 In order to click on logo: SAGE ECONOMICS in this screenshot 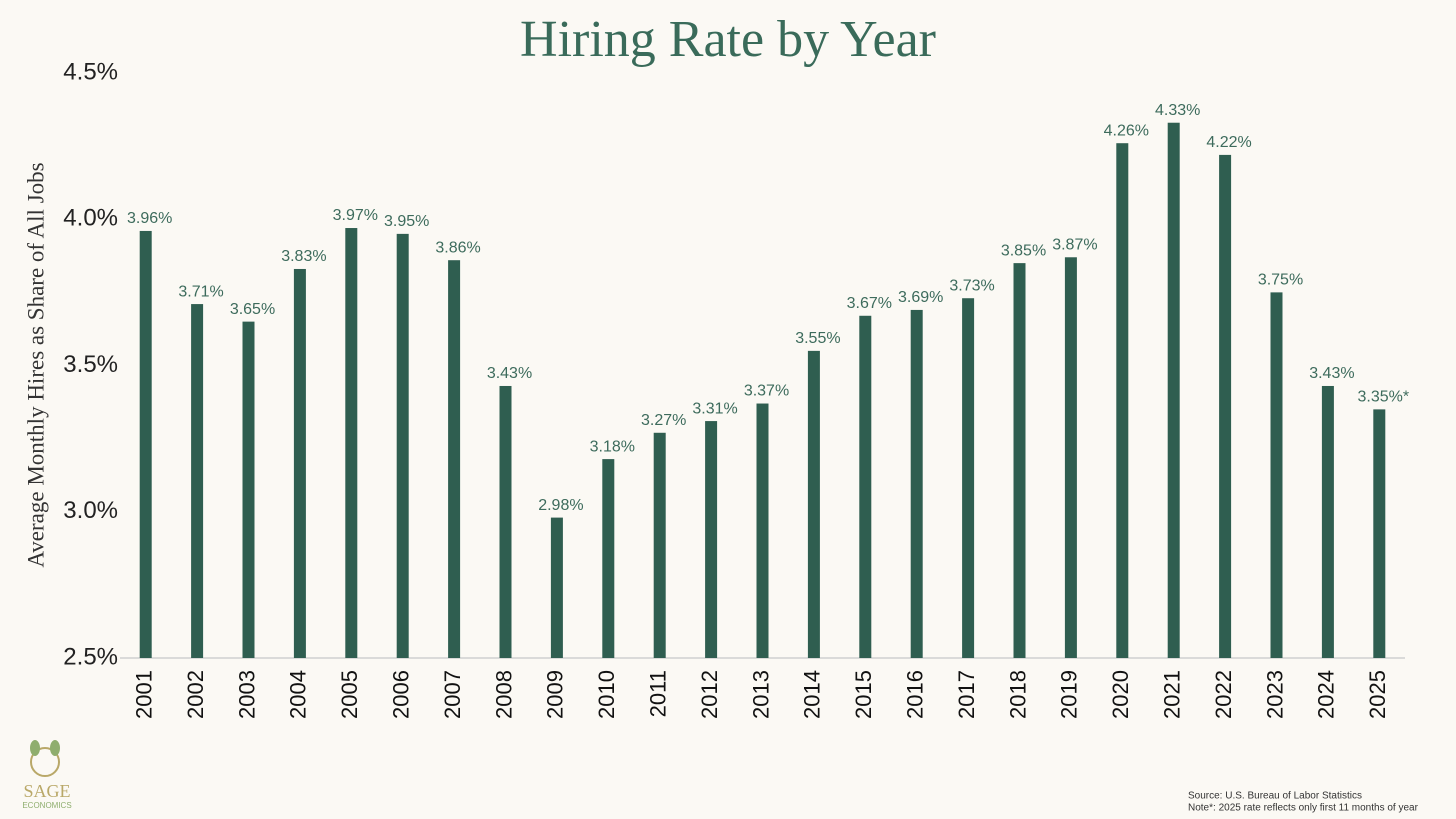, I will do `click(47, 775)`.